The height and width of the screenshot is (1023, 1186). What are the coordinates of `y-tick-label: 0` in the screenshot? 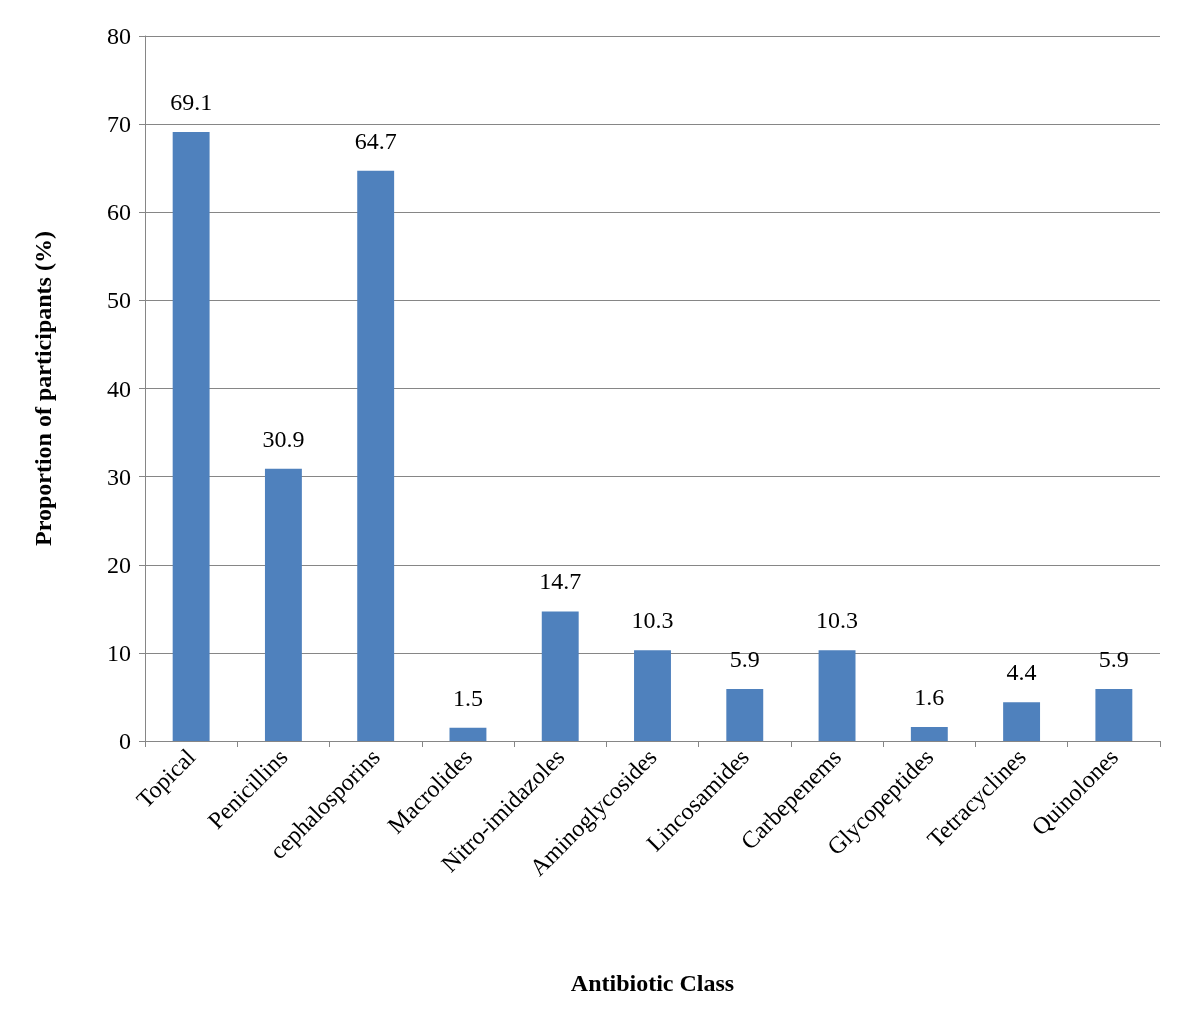 It's located at (125, 741).